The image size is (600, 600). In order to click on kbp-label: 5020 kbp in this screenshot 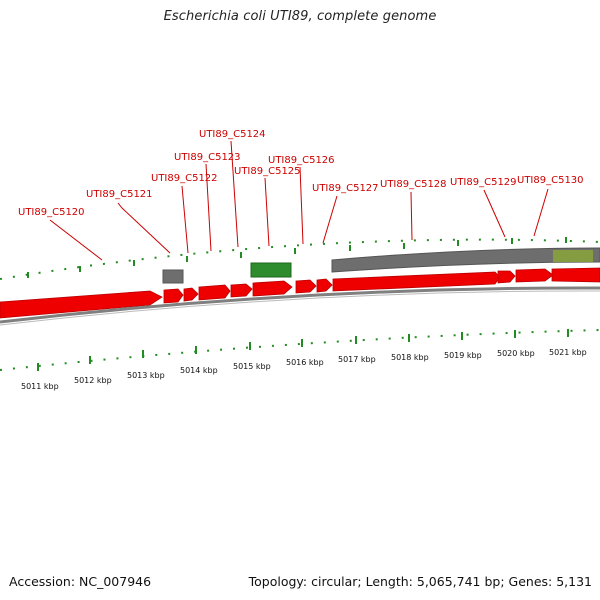, I will do `click(516, 353)`.